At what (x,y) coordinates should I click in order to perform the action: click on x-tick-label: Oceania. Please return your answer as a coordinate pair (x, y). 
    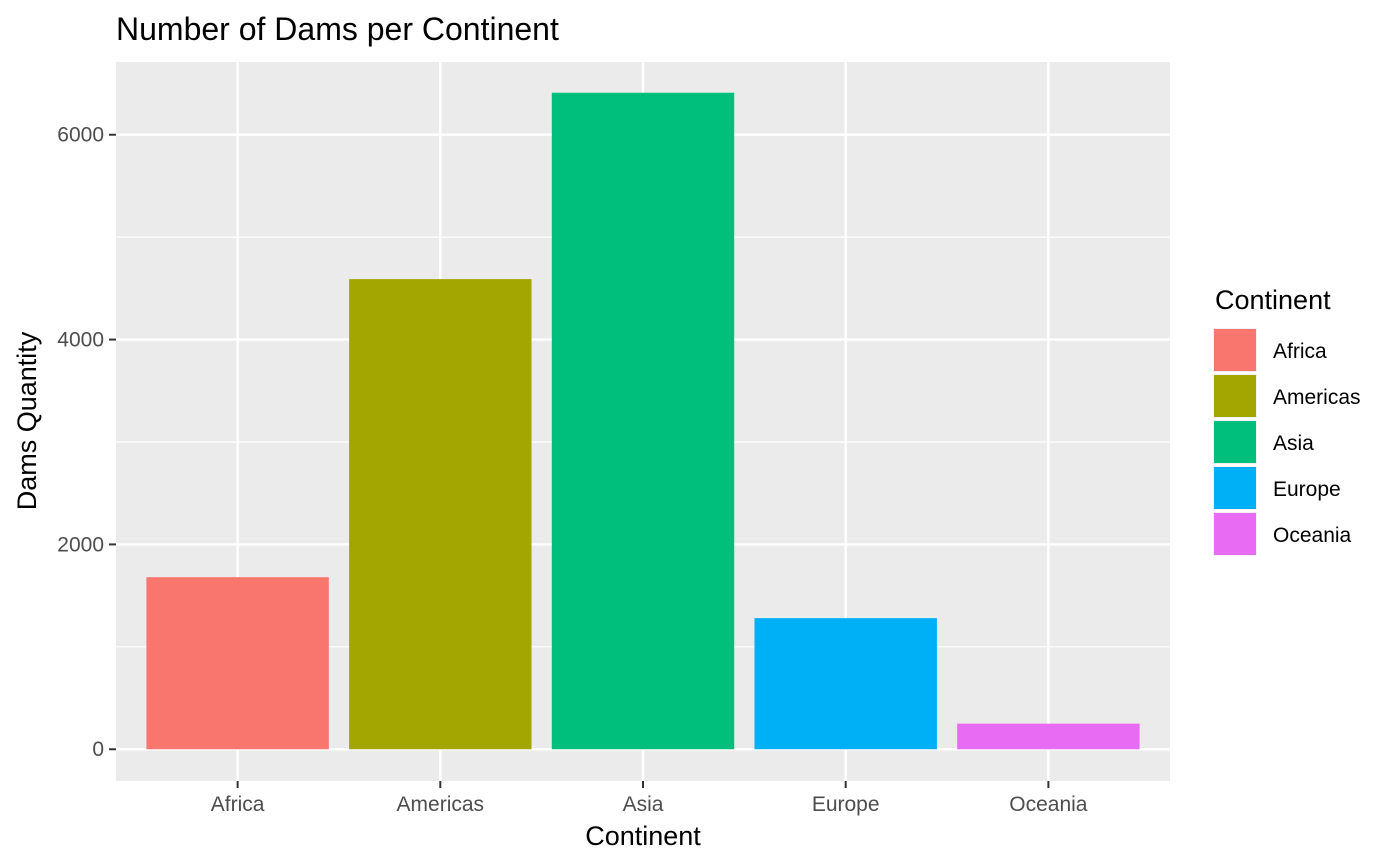
    Looking at the image, I should click on (1048, 804).